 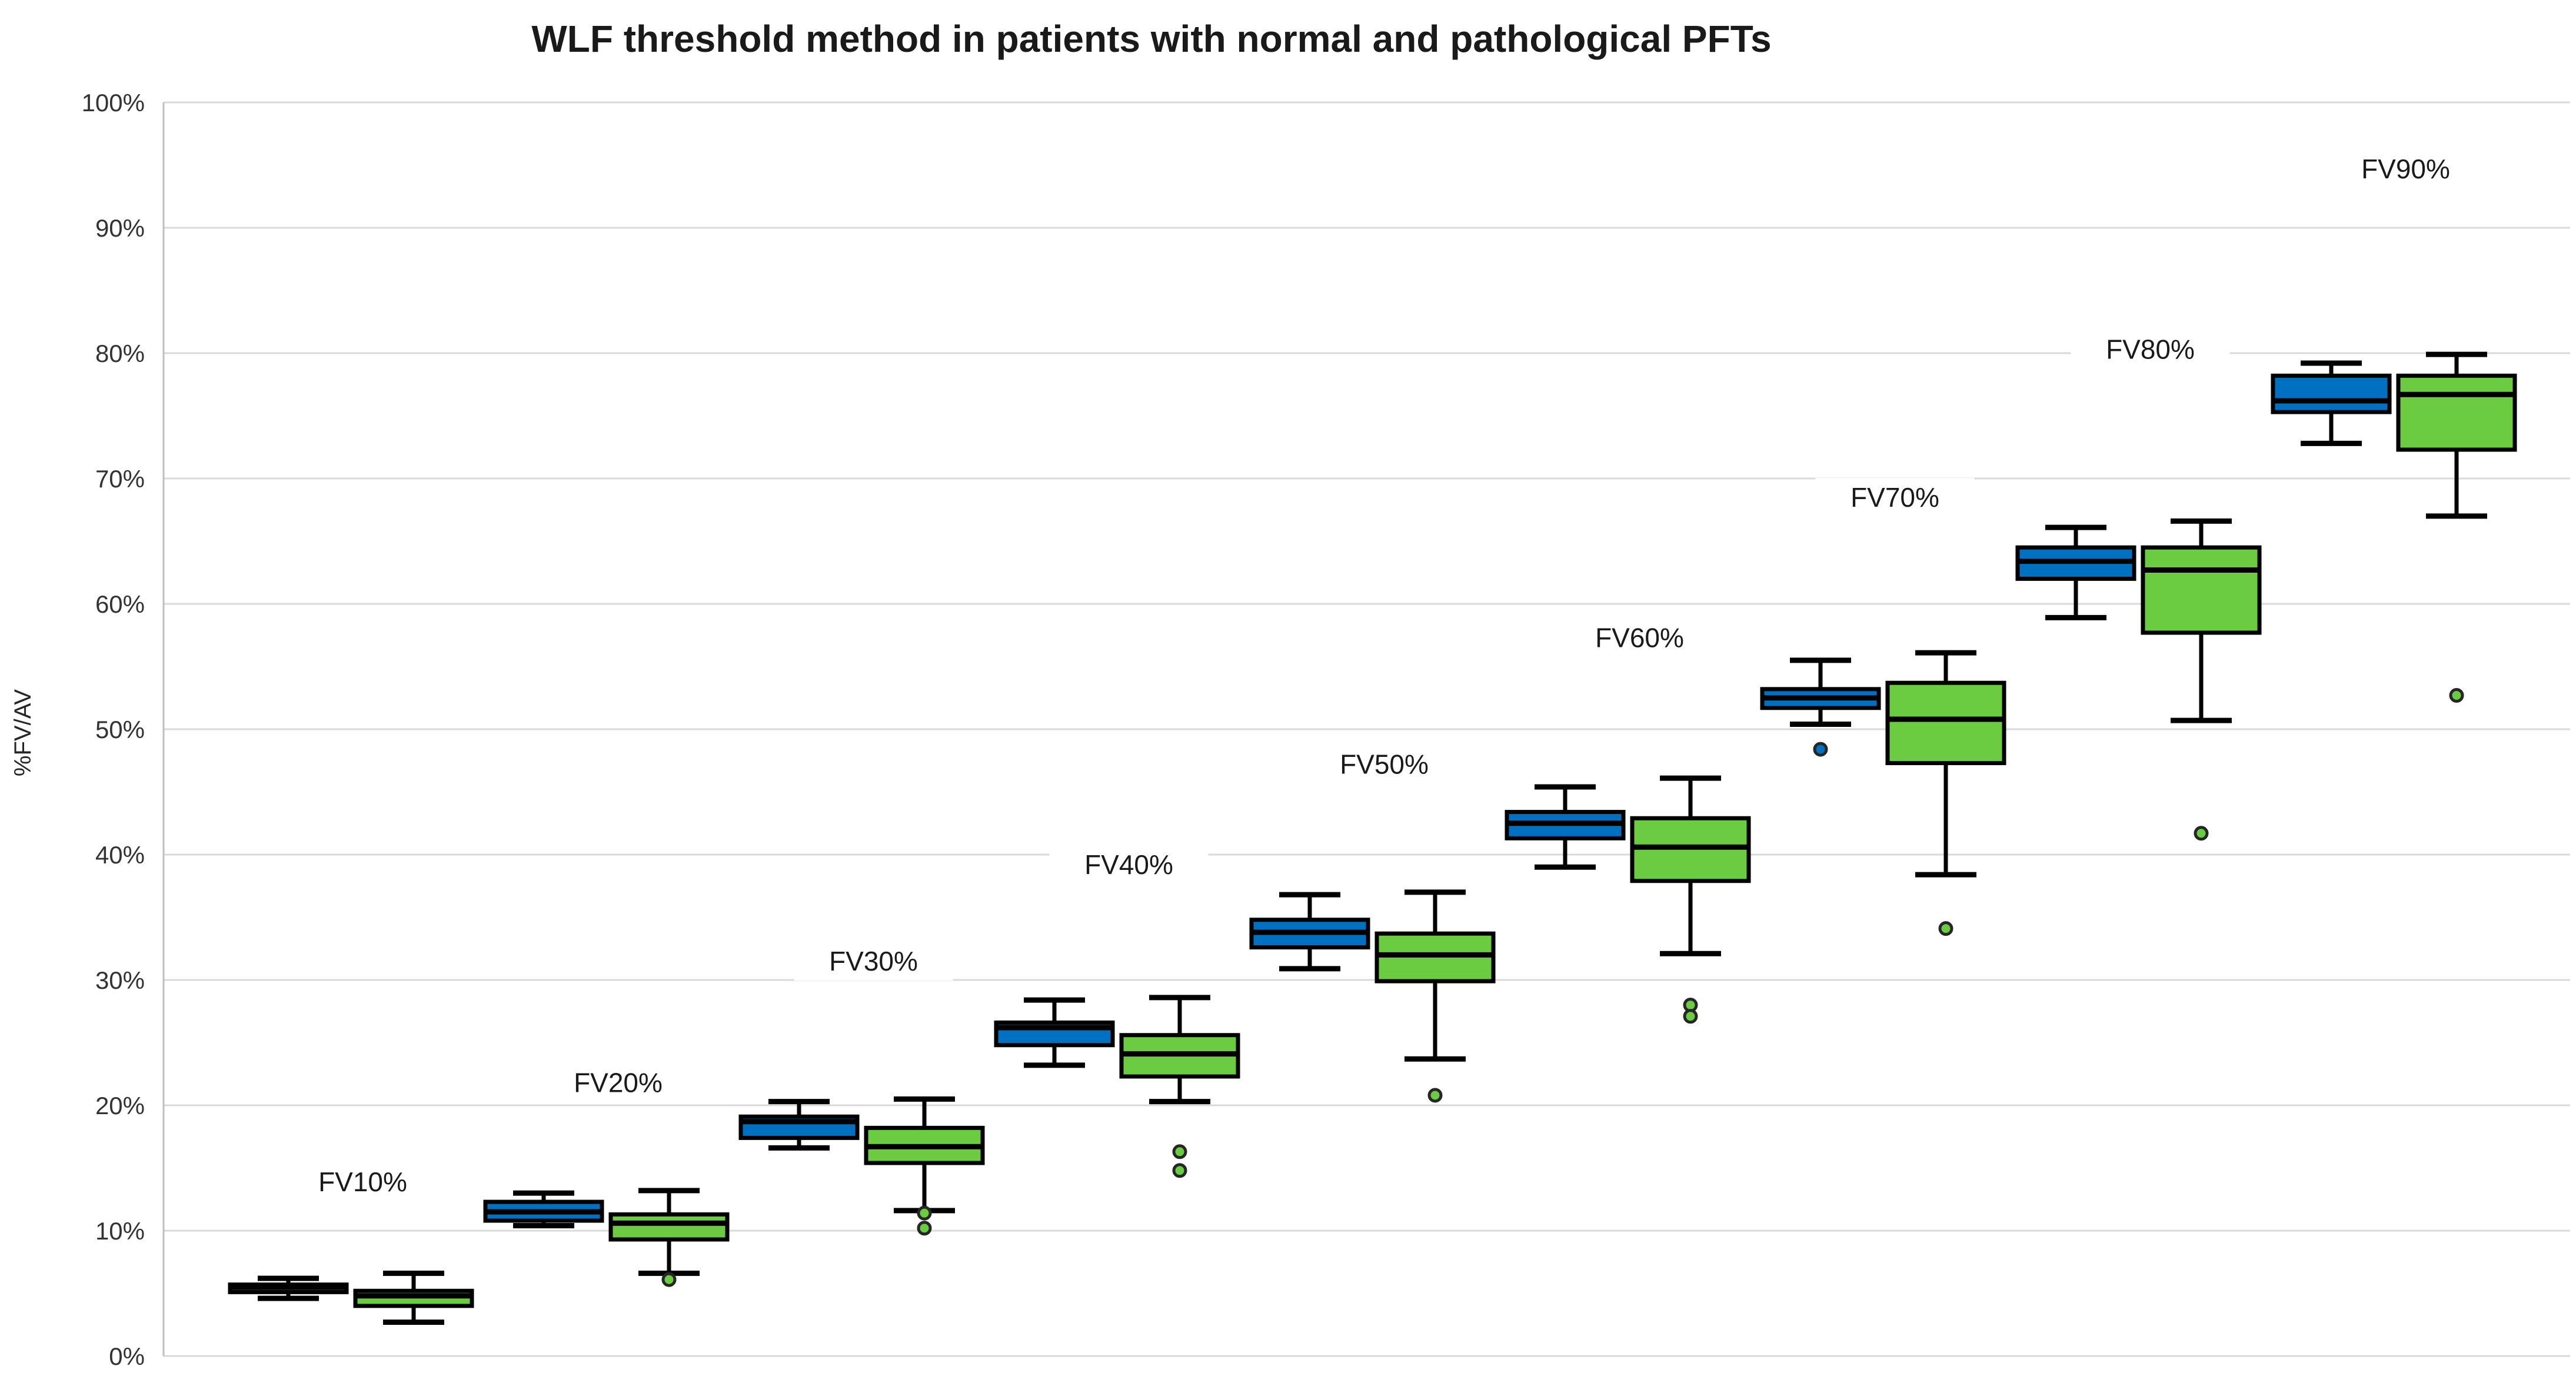 I want to click on category-label-bg-FV90%, so click(x=2405, y=168).